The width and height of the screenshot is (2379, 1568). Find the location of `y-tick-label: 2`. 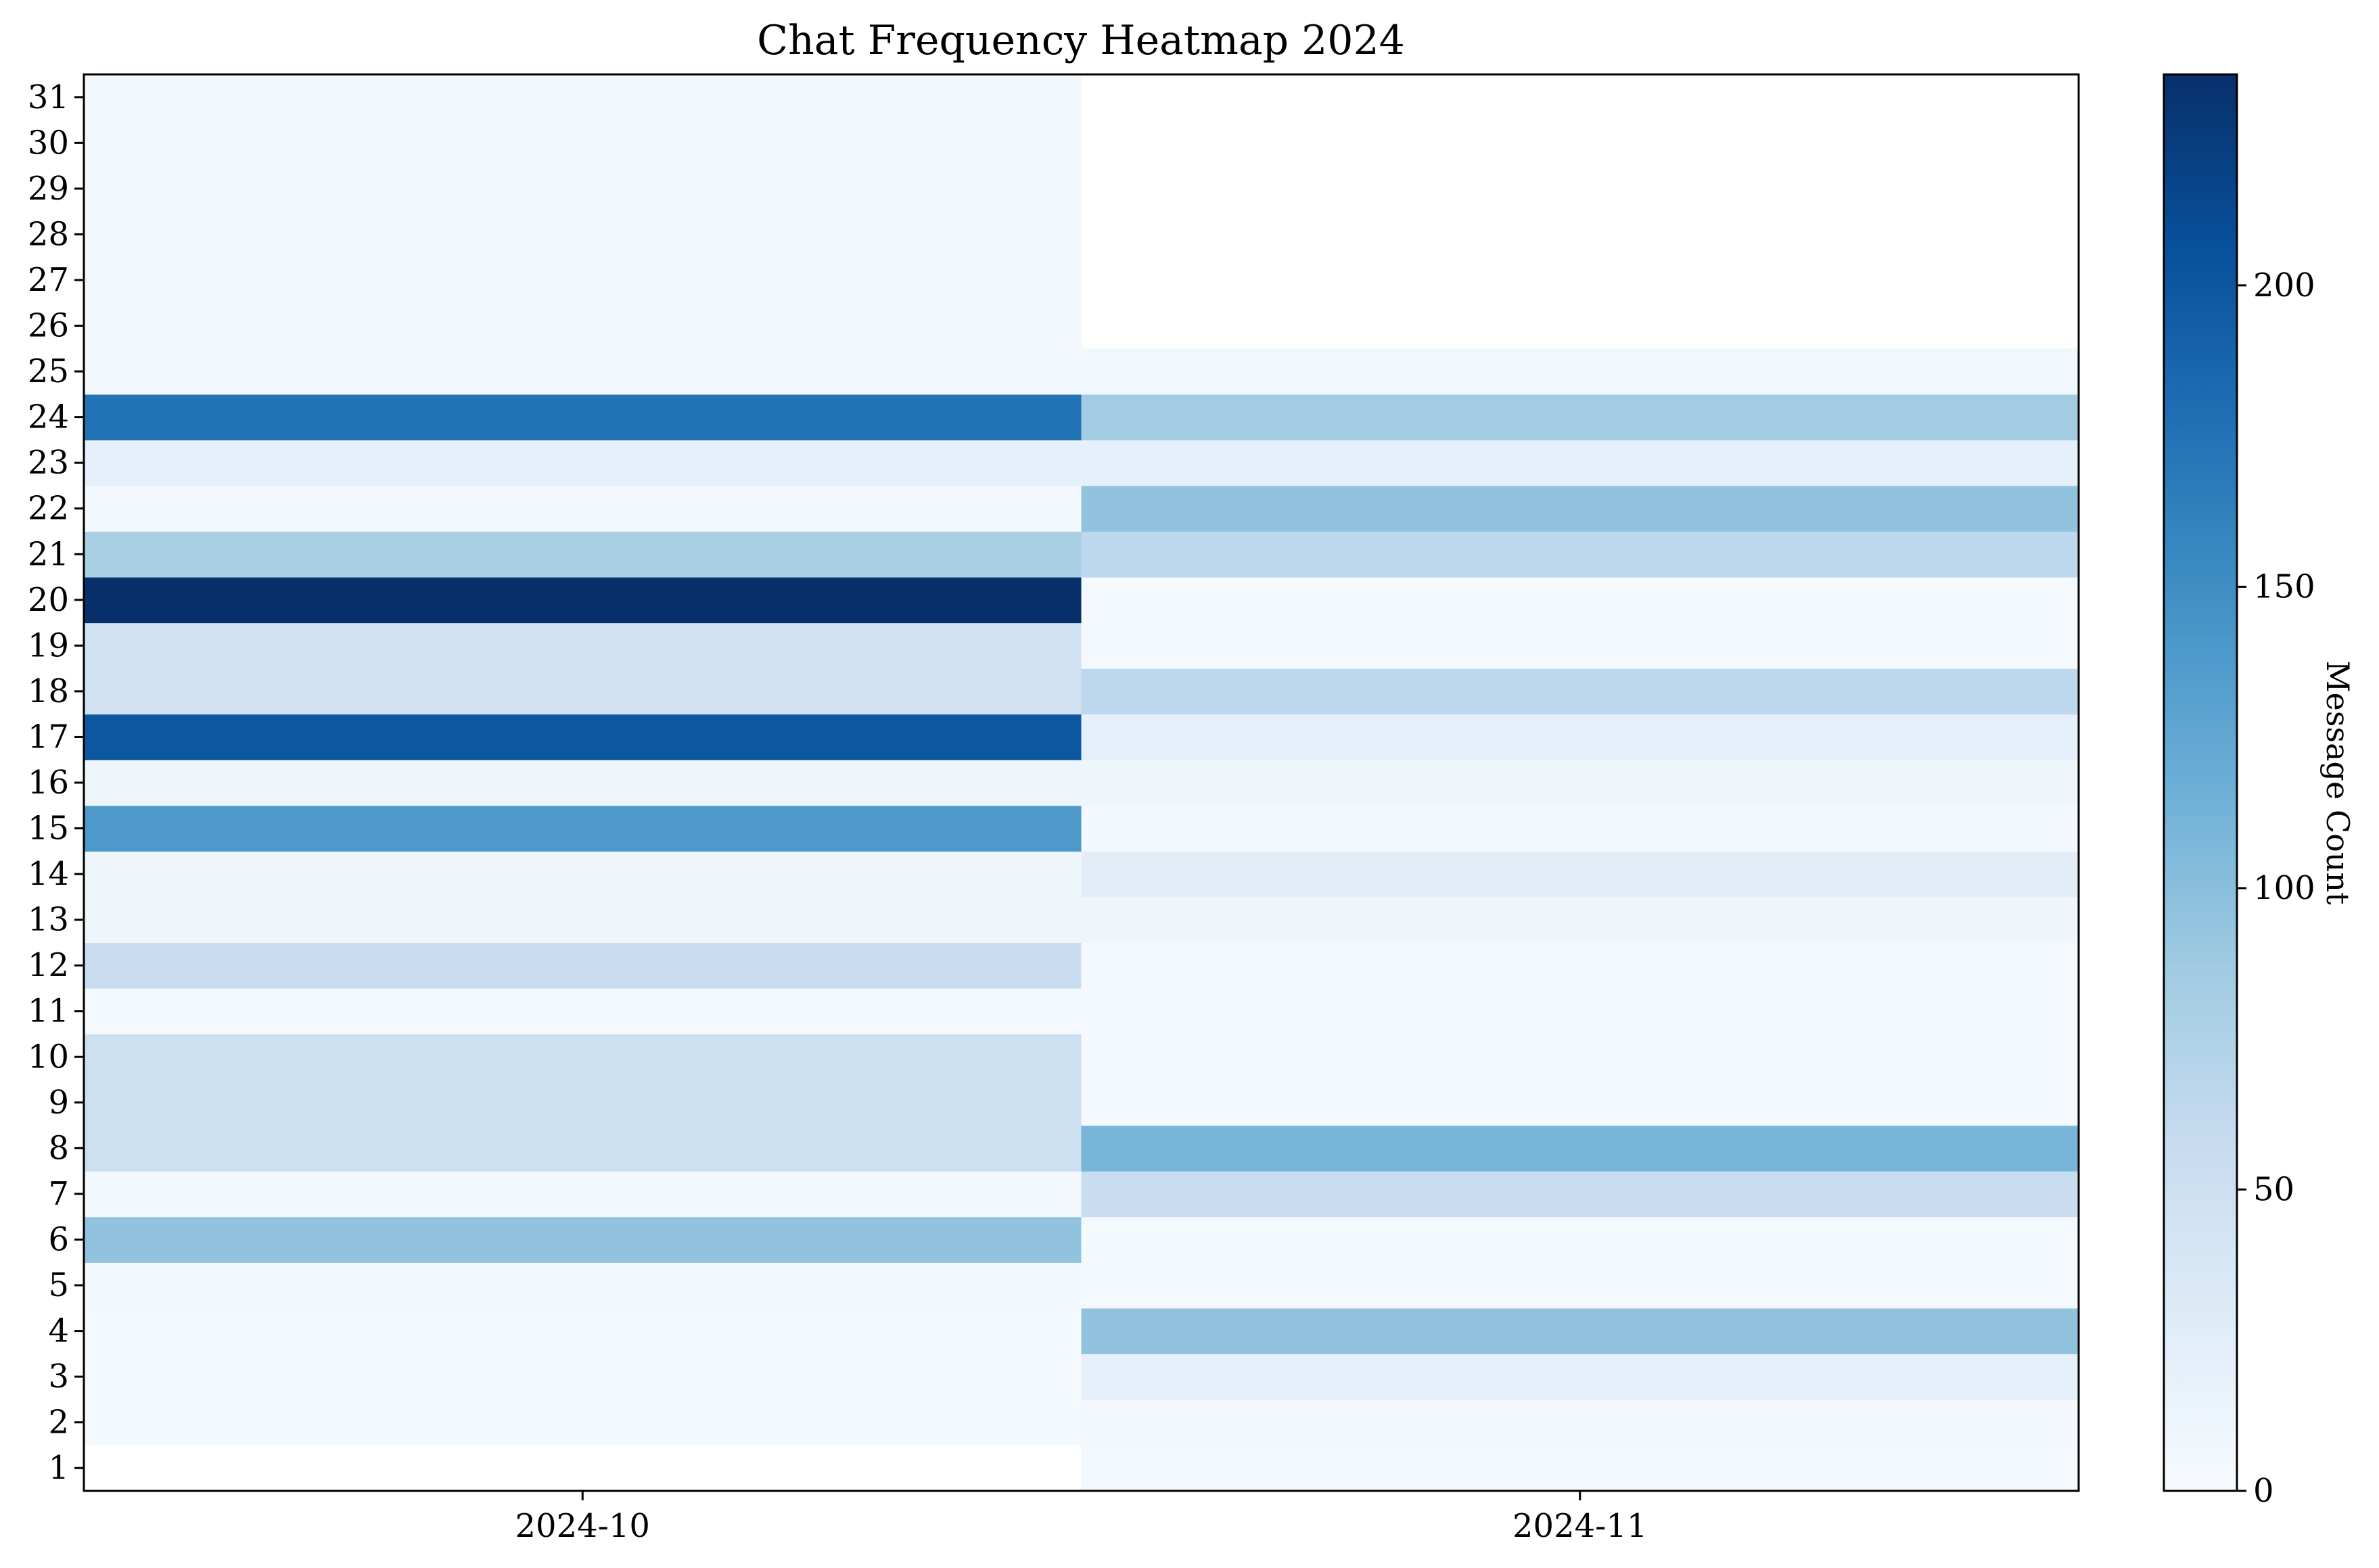

y-tick-label: 2 is located at coordinates (58, 1423).